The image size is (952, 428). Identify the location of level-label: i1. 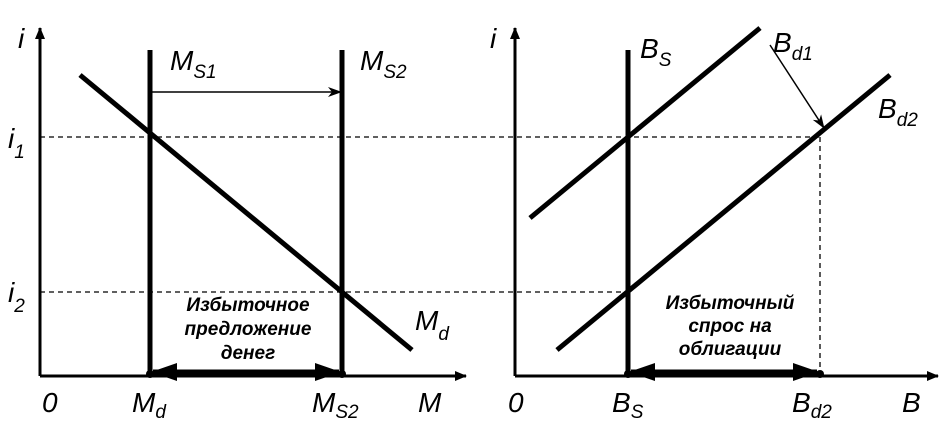
(16, 143).